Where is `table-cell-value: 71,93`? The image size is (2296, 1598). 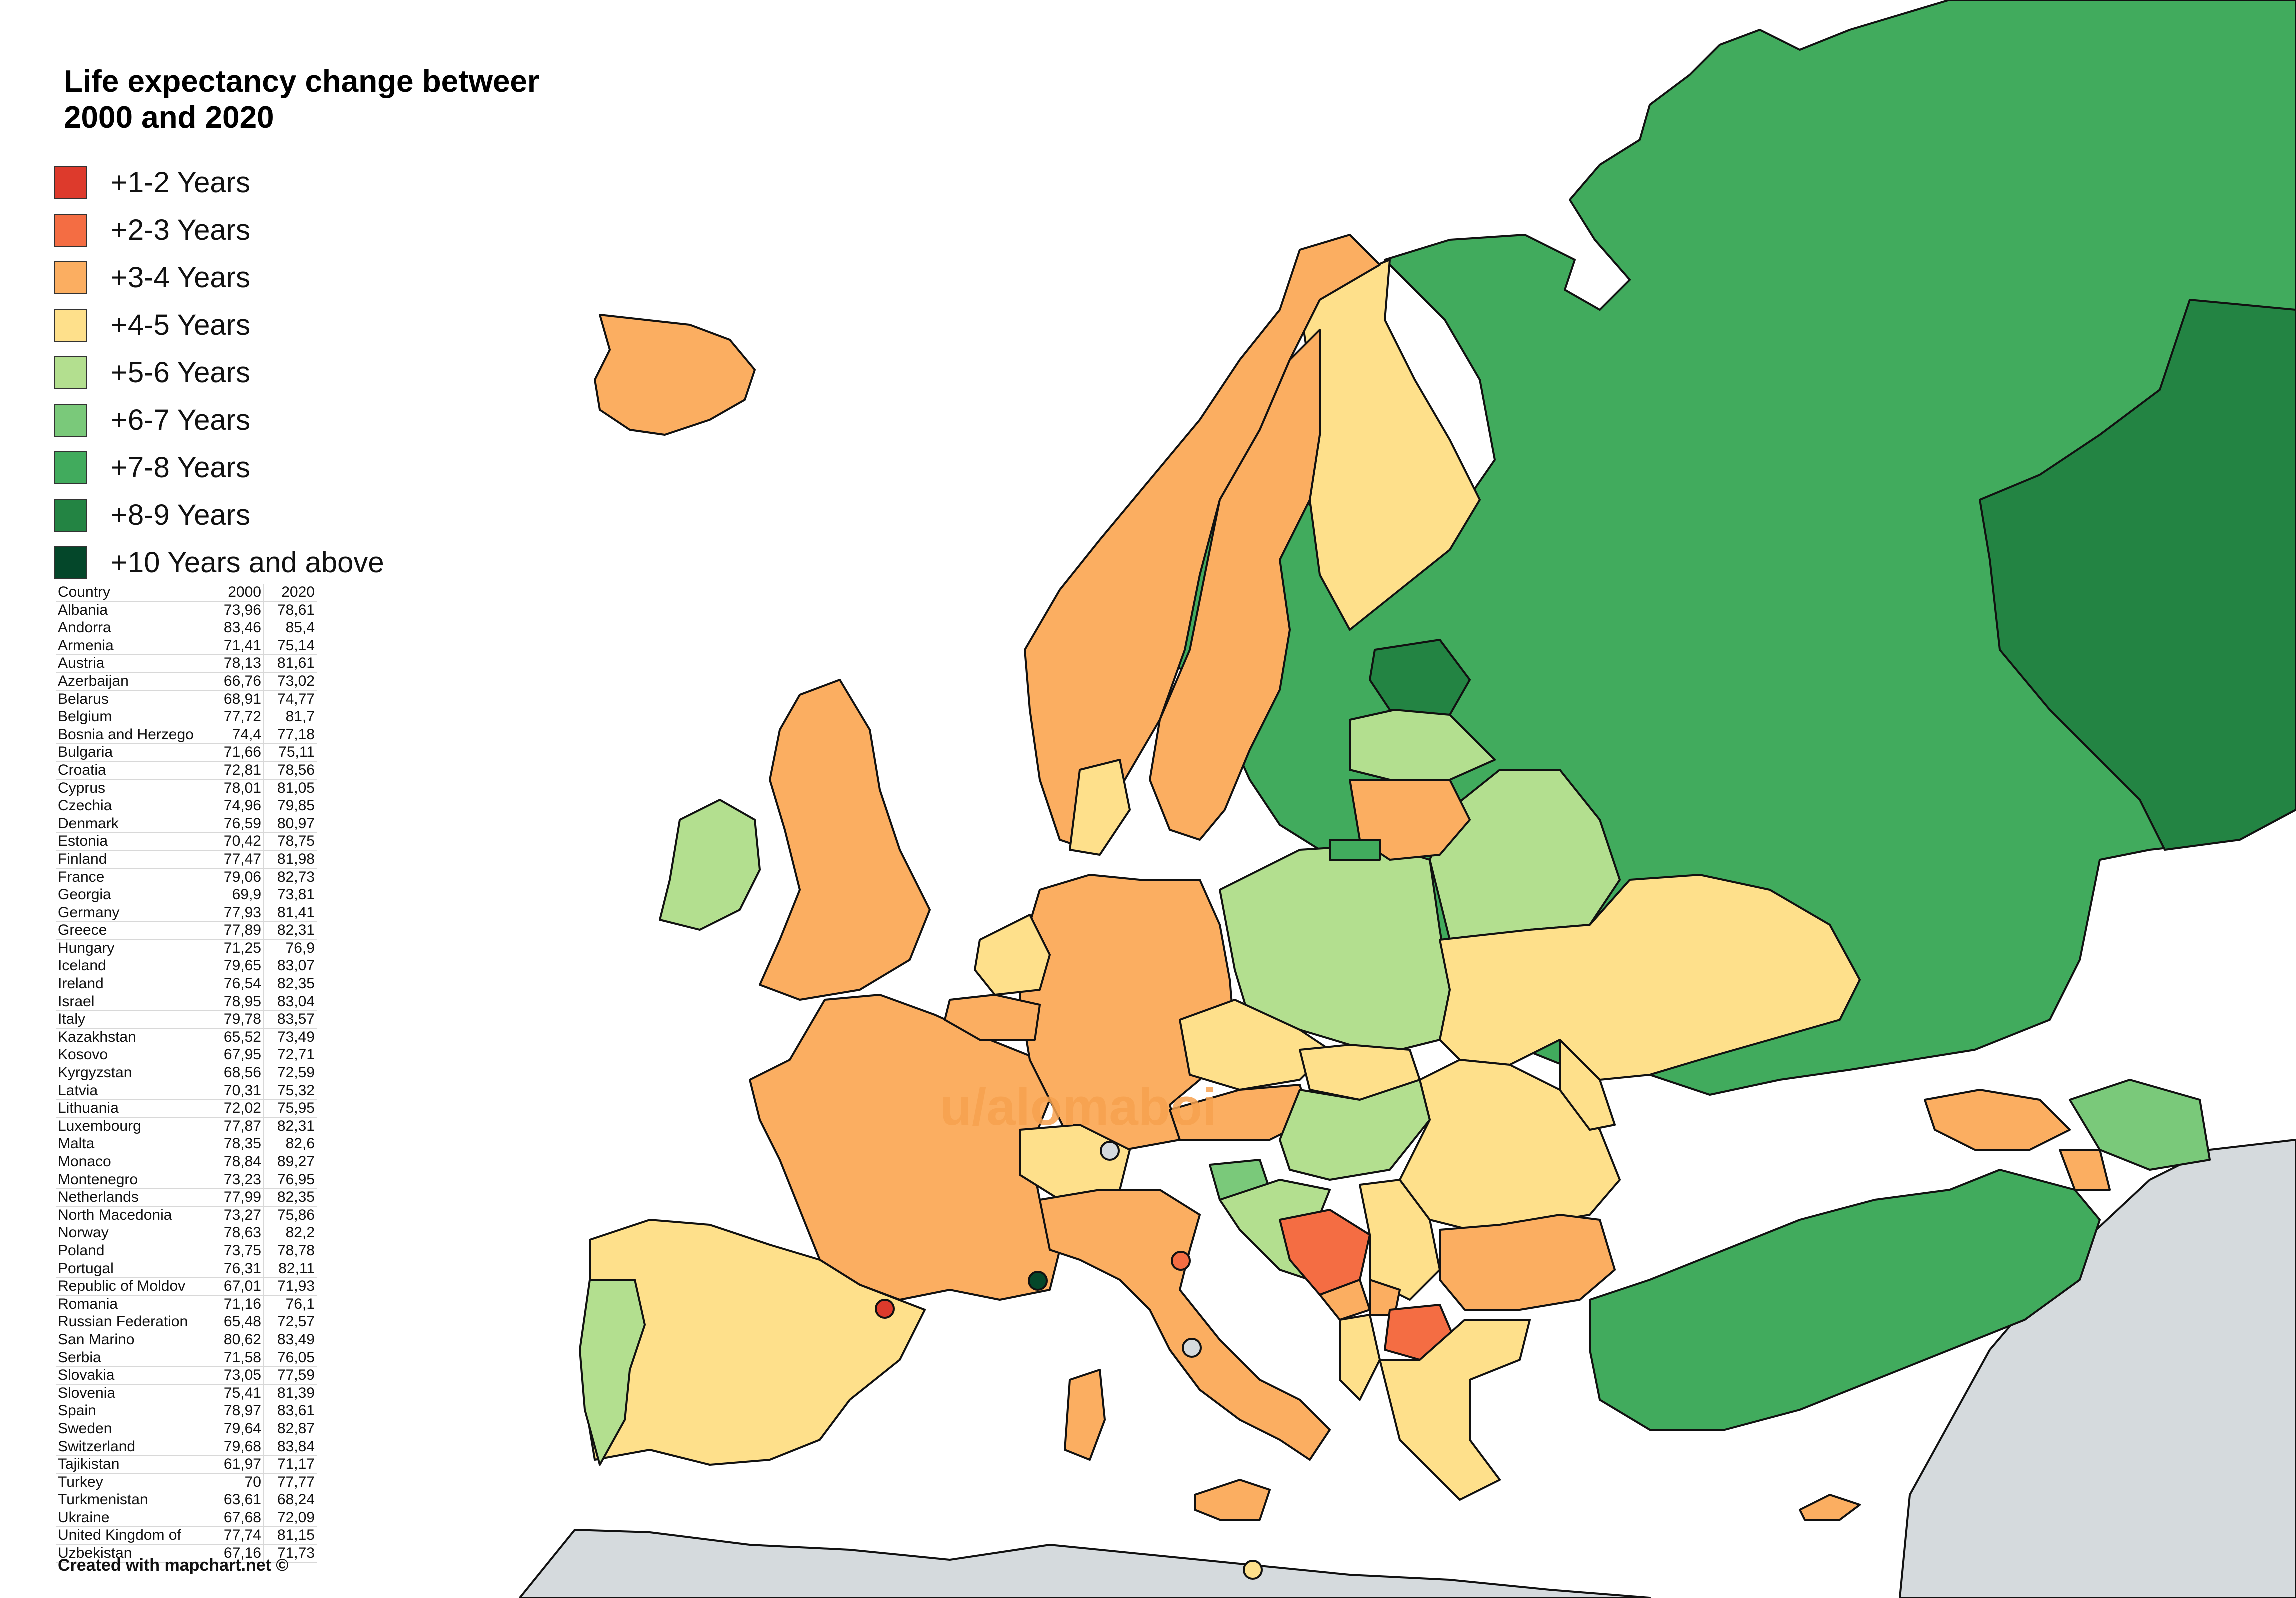
table-cell-value: 71,93 is located at coordinates (291, 1287).